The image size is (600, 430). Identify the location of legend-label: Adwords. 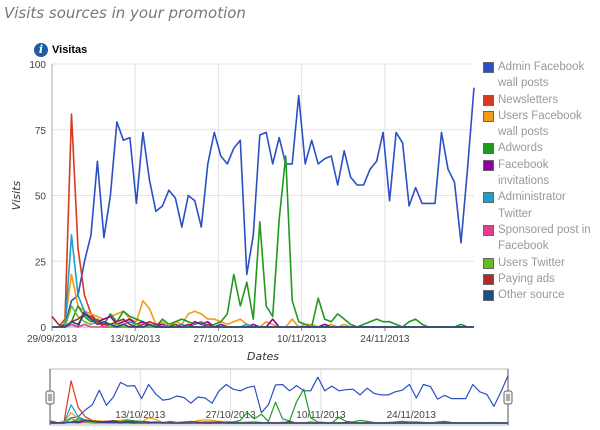
(520, 148).